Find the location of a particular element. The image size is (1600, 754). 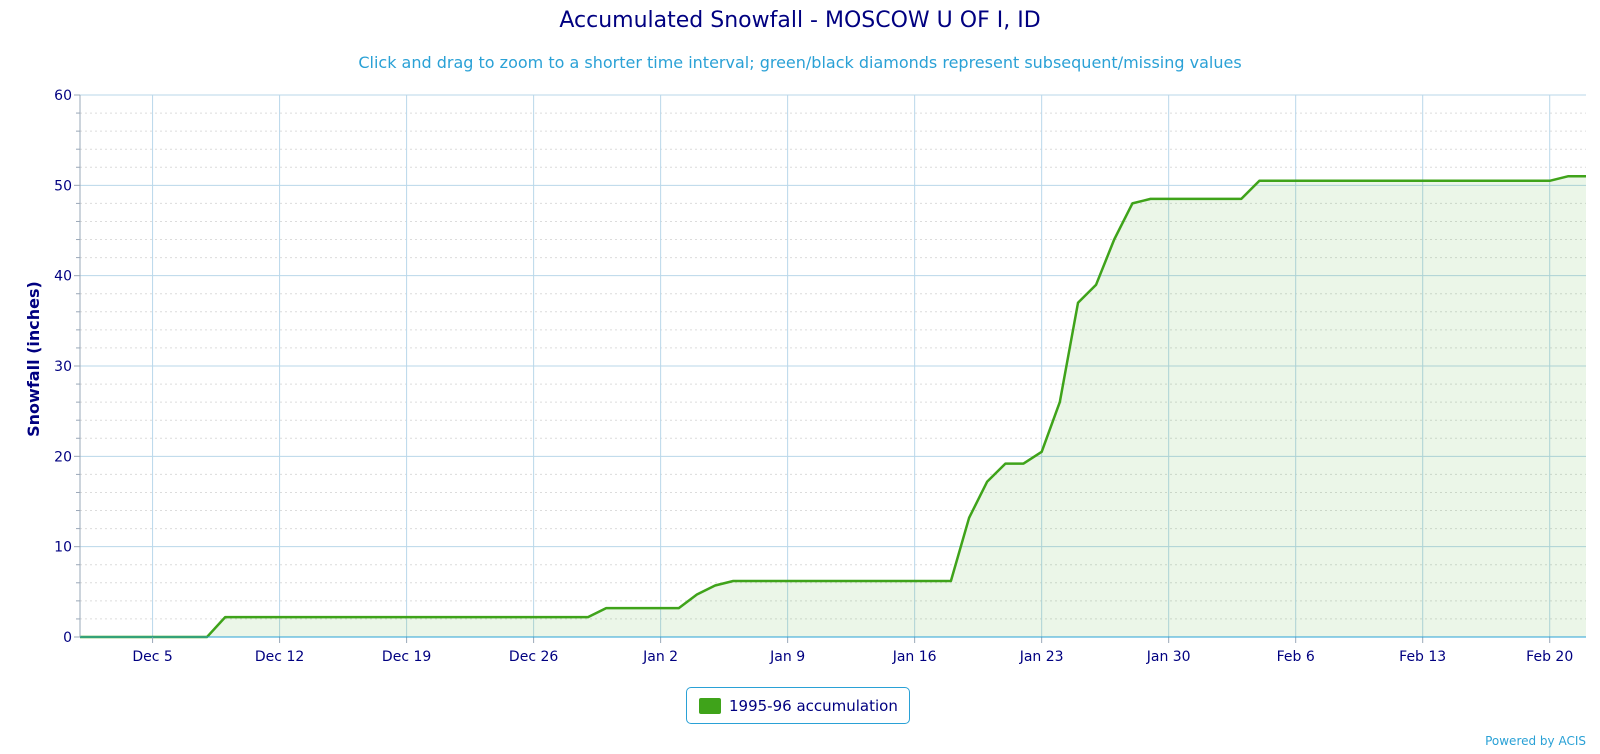

x-tick-label: Jan 16 is located at coordinates (914, 657).